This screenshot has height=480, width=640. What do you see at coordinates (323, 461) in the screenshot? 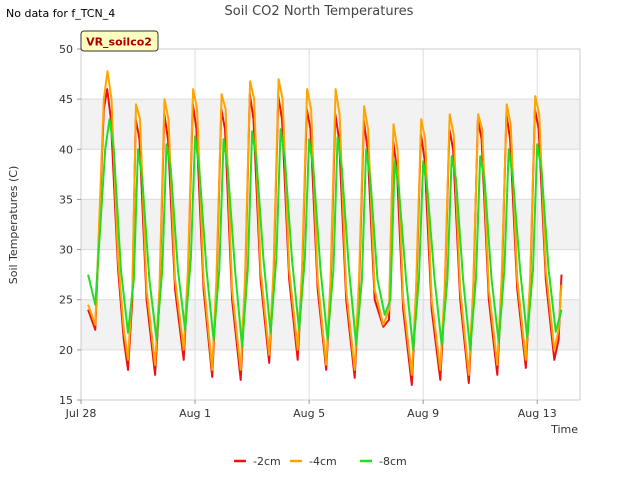
I see `legend-label: -4cm` at bounding box center [323, 461].